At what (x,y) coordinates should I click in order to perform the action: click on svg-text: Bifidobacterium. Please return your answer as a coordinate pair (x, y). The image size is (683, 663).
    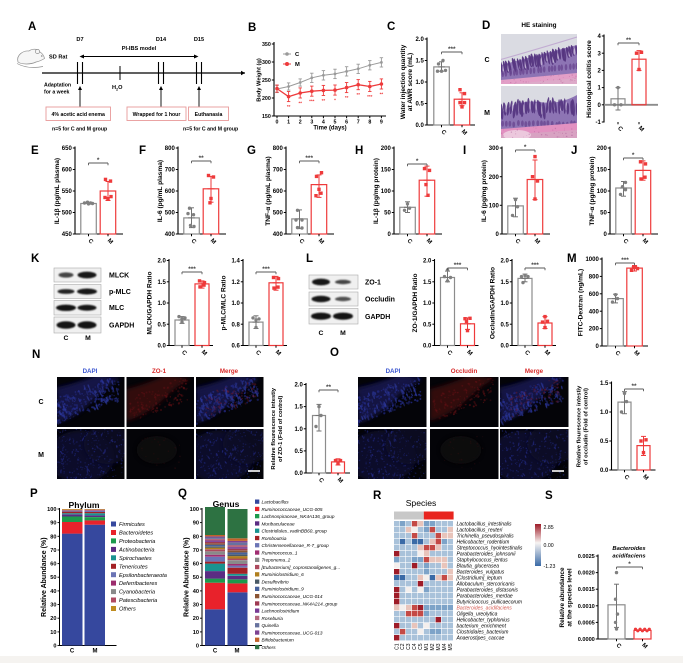
    Looking at the image, I should click on (278, 640).